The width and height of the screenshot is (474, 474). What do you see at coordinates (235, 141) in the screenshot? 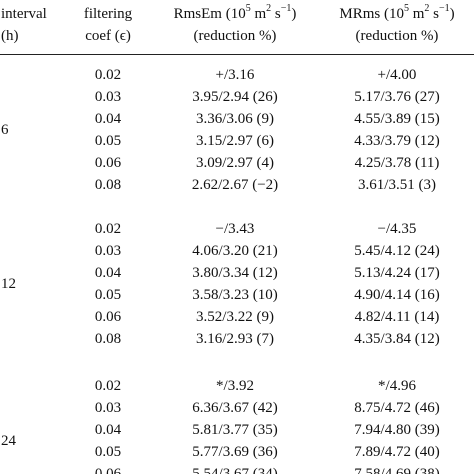
I see `rmsem-cell: 3.15/2.97 (6)` at bounding box center [235, 141].